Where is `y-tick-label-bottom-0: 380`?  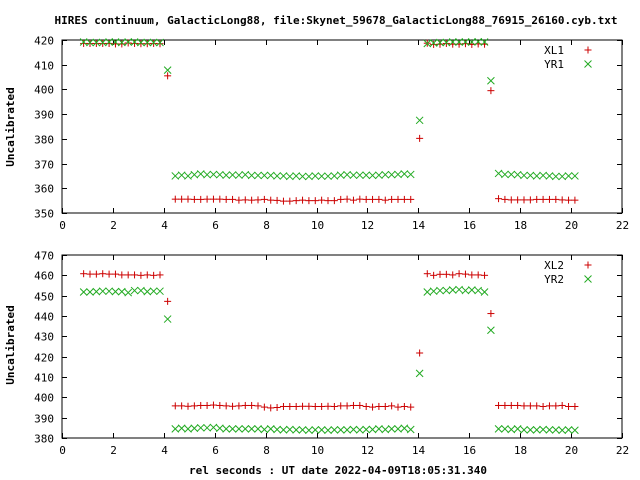 y-tick-label-bottom-0: 380 is located at coordinates (44, 439).